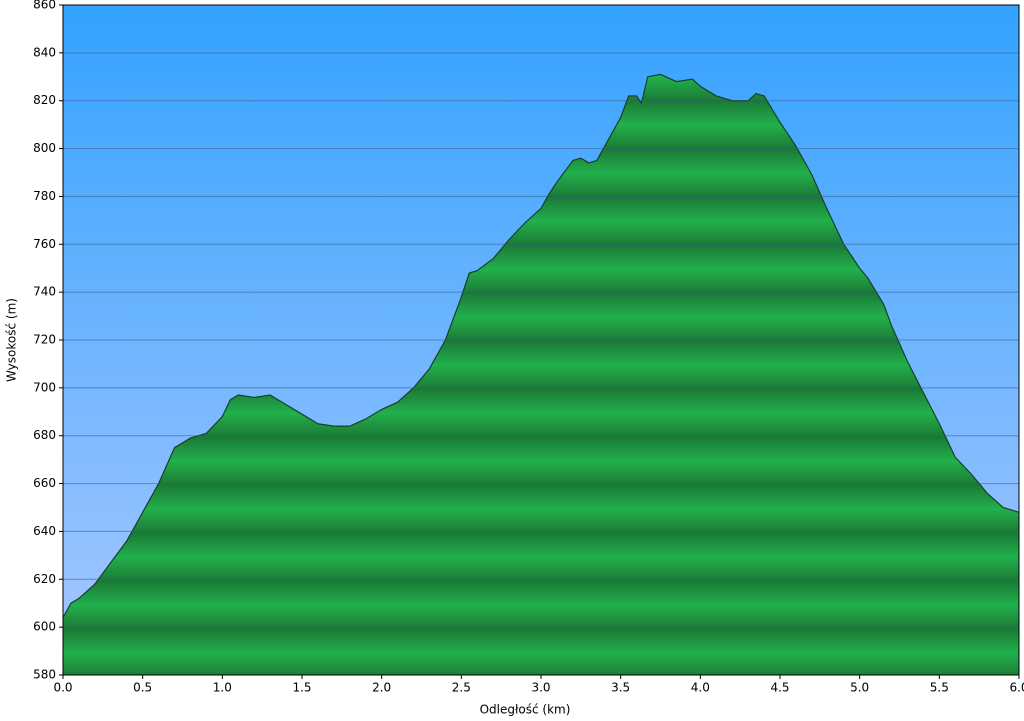  I want to click on y-tick-label: 700, so click(44, 387).